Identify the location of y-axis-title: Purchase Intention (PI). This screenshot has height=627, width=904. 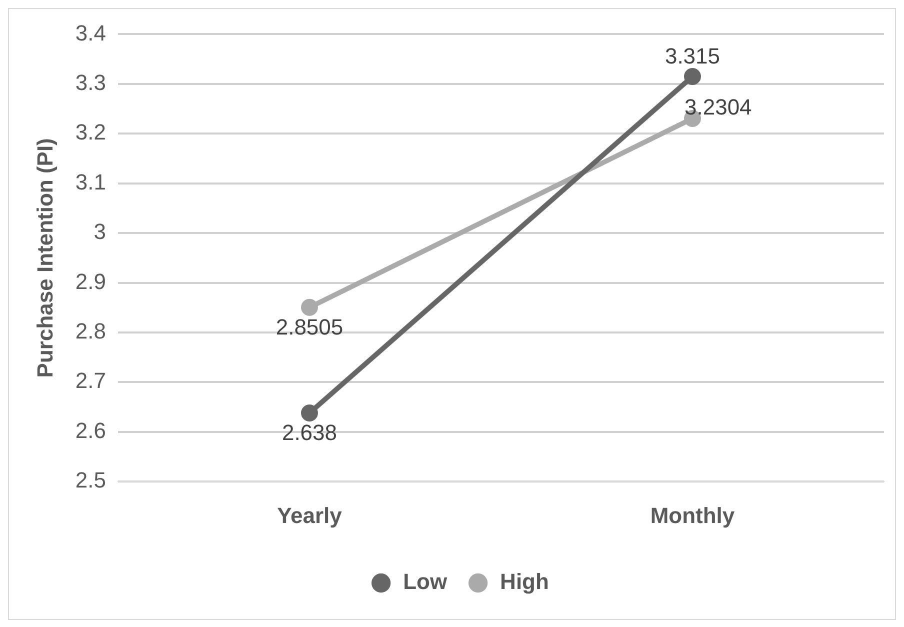
(45, 258).